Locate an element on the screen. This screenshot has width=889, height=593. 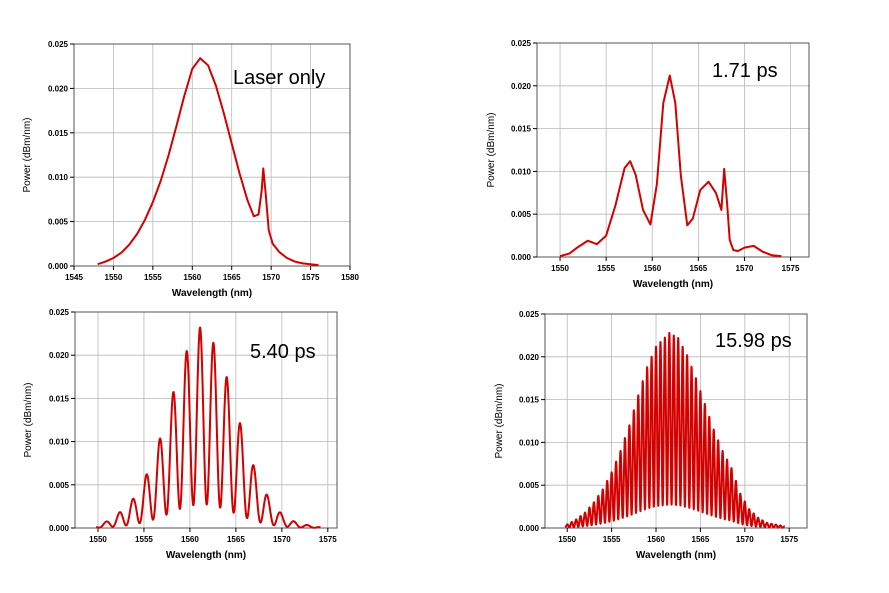
chart-annotation: 15.98 ps is located at coordinates (753, 341).